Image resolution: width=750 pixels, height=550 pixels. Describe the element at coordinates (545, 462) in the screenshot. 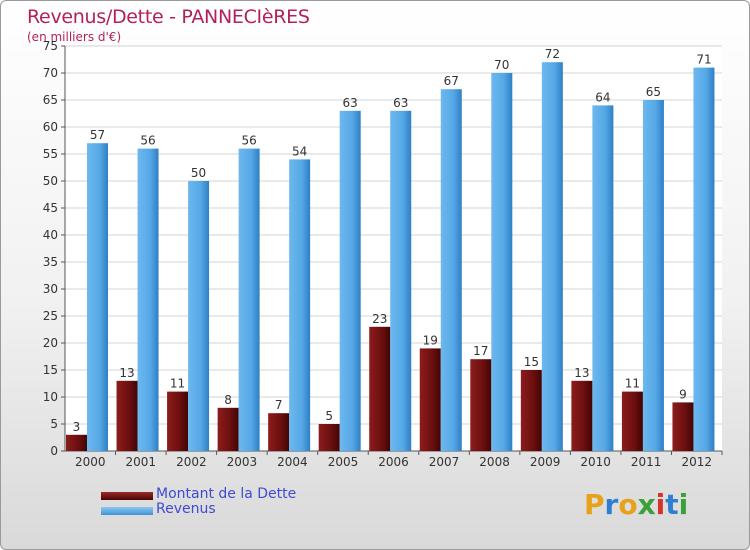

I see `x-tick-label: 2009` at that location.